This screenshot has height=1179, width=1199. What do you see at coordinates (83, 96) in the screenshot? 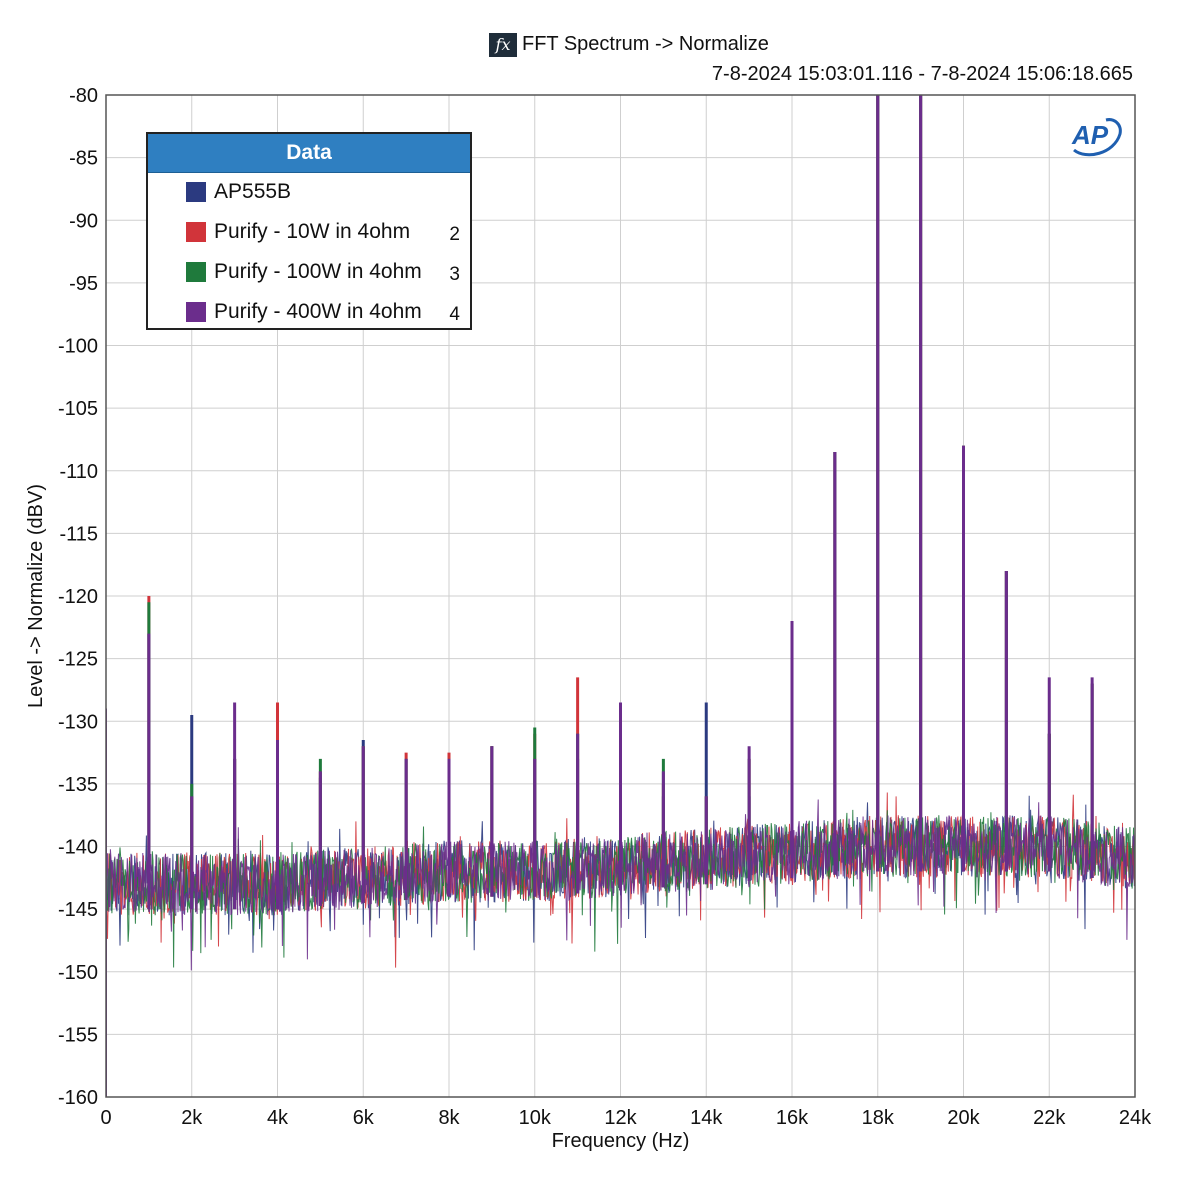
I see `y-tick-label: -80` at bounding box center [83, 96].